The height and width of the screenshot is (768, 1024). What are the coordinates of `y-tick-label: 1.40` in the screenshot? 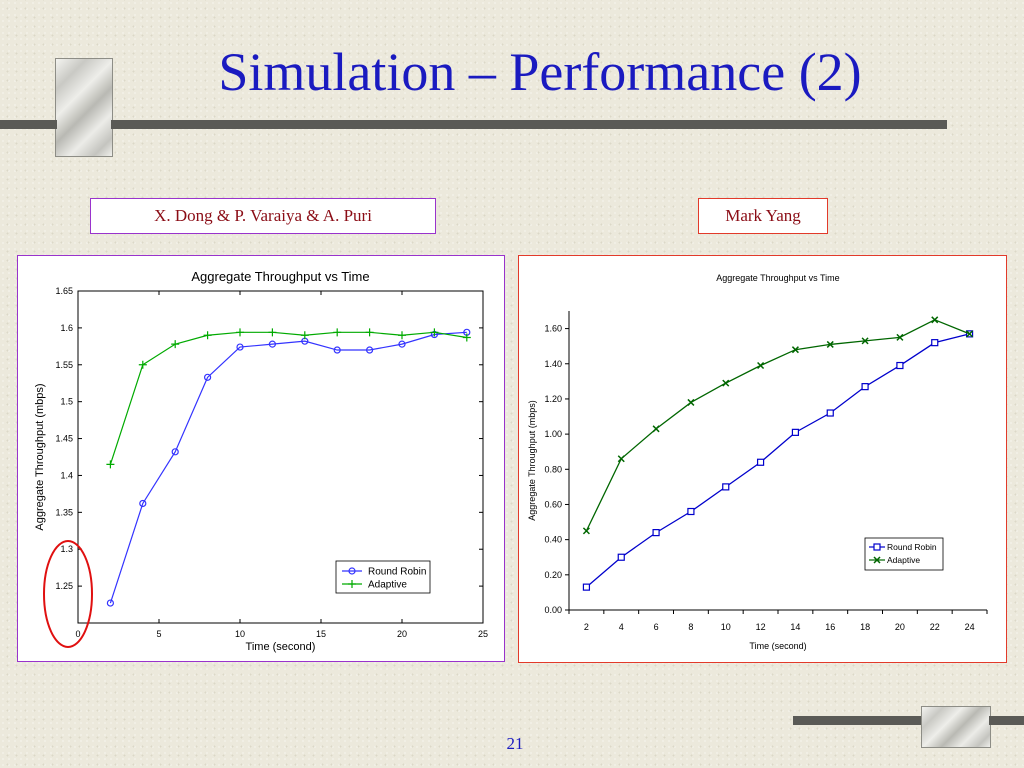 It's located at (553, 364).